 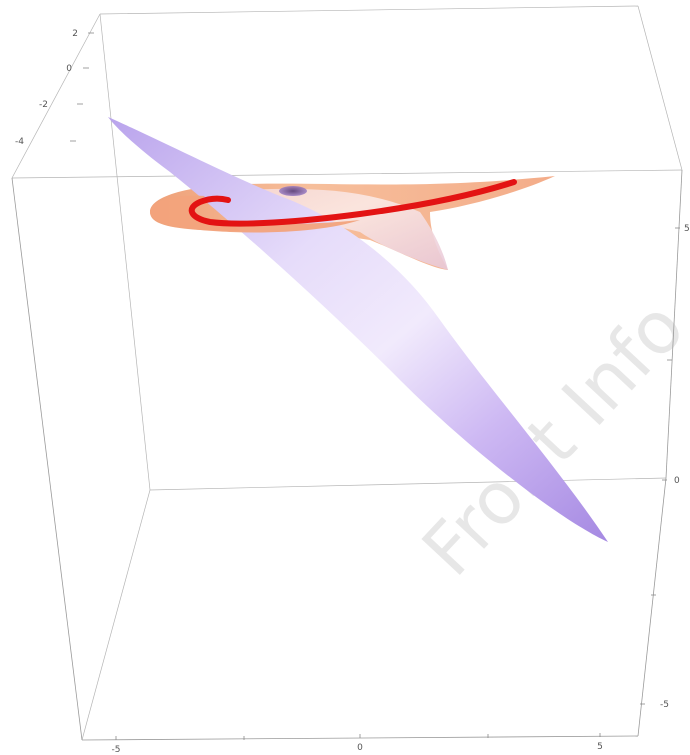 What do you see at coordinates (54, 88) in the screenshot?
I see `axis-top-left: 2 0 -2 -4` at bounding box center [54, 88].